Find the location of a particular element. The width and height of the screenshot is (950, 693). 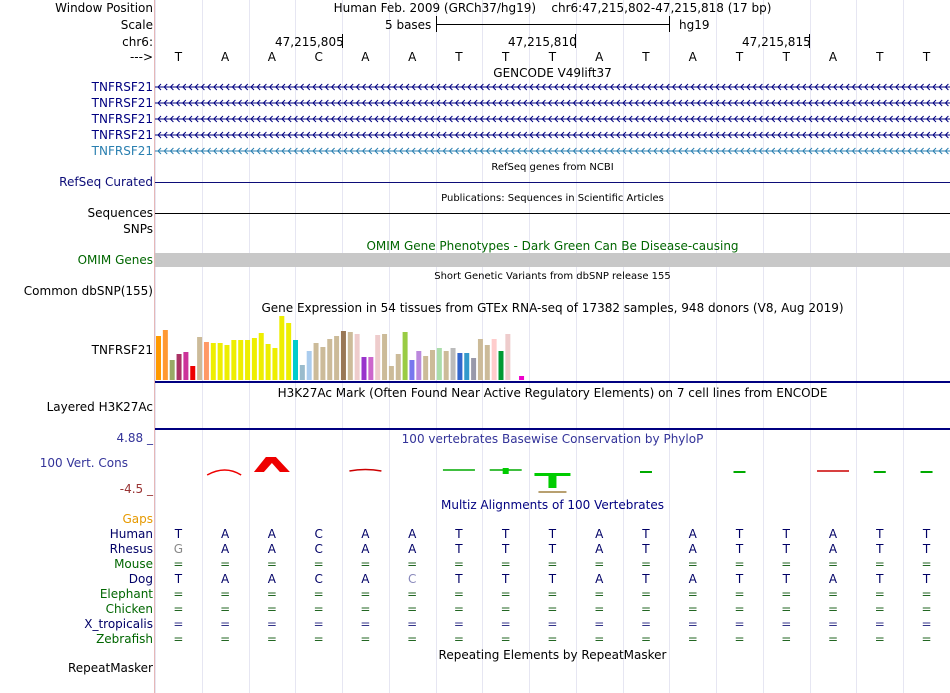

grid-line is located at coordinates (155, 346).